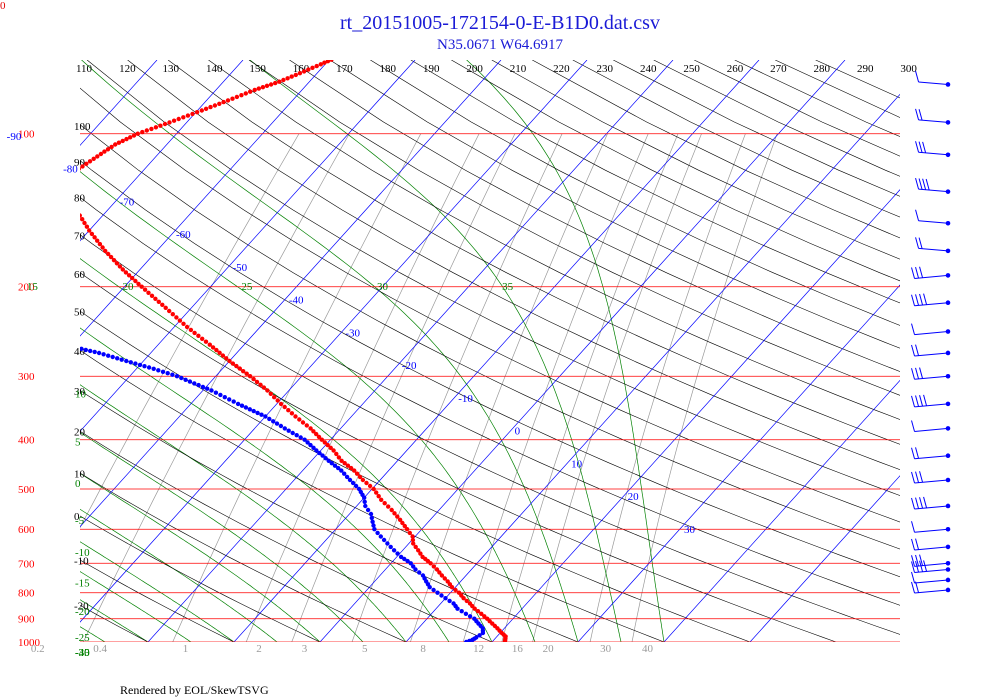 This screenshot has width=1000, height=700. Describe the element at coordinates (80, 163) in the screenshot. I see `dry-adiabat-label: 90` at that location.